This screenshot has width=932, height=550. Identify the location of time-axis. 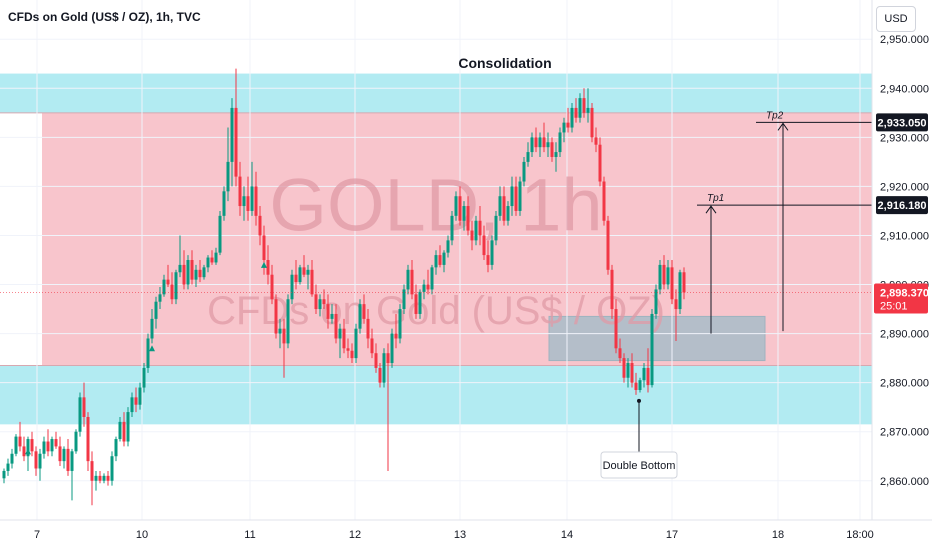
(466, 535).